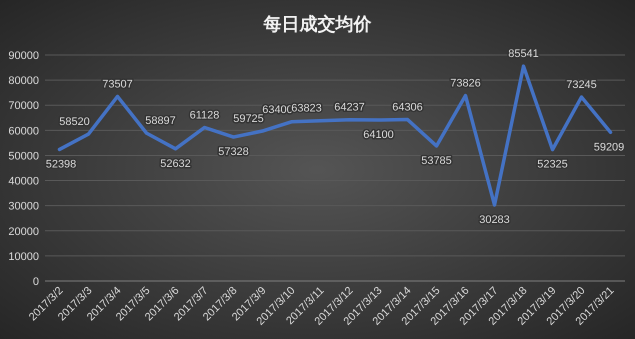 The height and width of the screenshot is (339, 635). Describe the element at coordinates (35, 282) in the screenshot. I see `y-tick-label: 0` at that location.